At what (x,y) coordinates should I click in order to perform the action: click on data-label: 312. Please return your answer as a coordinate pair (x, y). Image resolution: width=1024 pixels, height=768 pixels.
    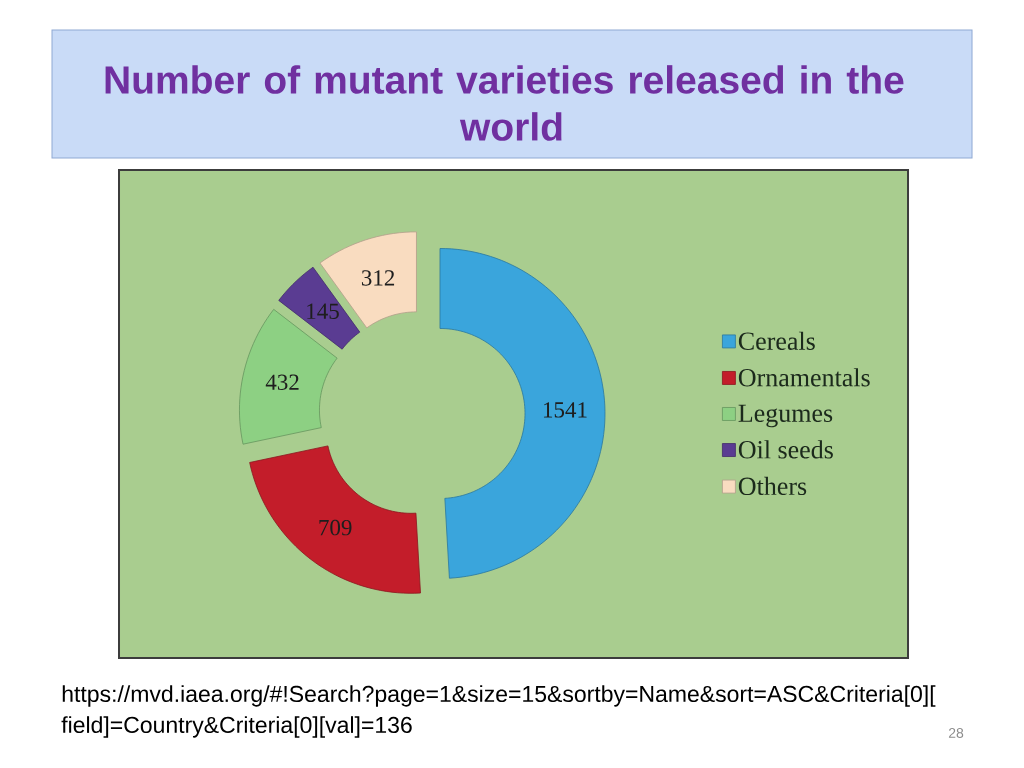
    Looking at the image, I should click on (378, 278).